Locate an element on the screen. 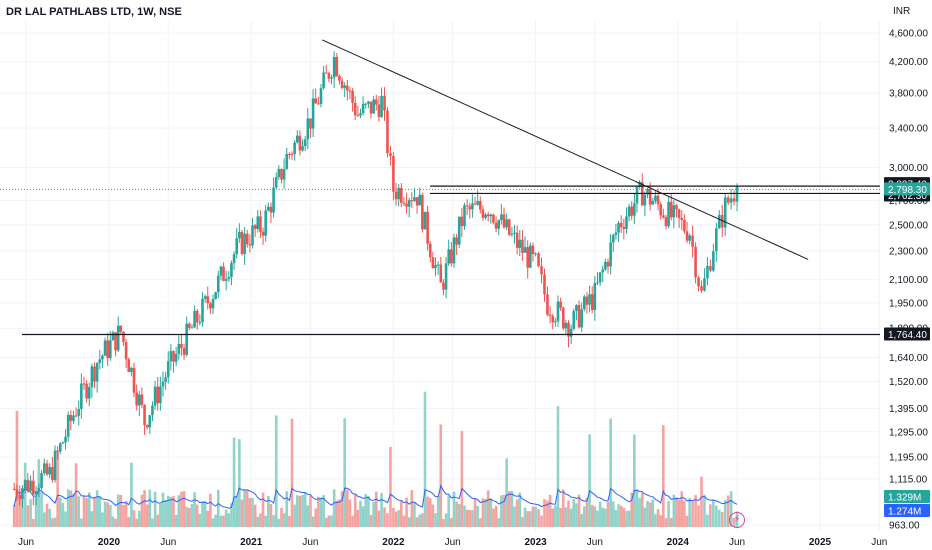 The height and width of the screenshot is (550, 932). y-tick-label: 963.00 is located at coordinates (904, 526).